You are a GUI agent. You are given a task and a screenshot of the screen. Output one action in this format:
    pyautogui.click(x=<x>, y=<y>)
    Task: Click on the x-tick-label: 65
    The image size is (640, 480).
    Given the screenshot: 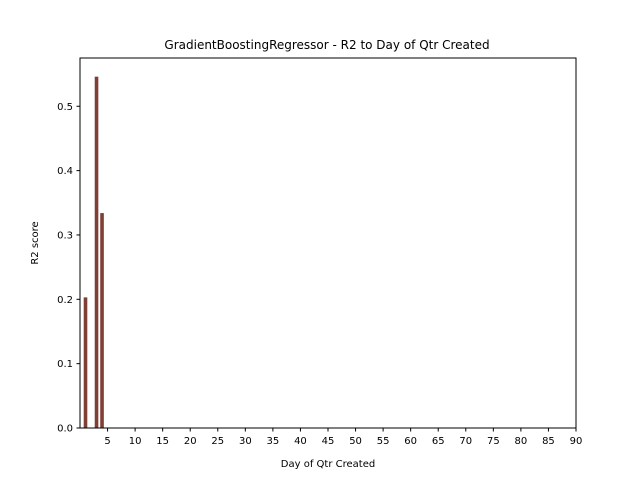 What is the action you would take?
    pyautogui.click(x=438, y=441)
    